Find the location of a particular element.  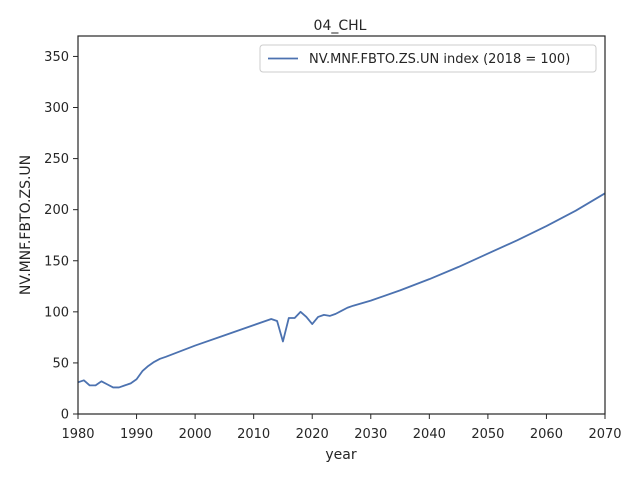

legend: NV.MNF.FBTO.ZS.UN index (2018 = 100) is located at coordinates (428, 58).